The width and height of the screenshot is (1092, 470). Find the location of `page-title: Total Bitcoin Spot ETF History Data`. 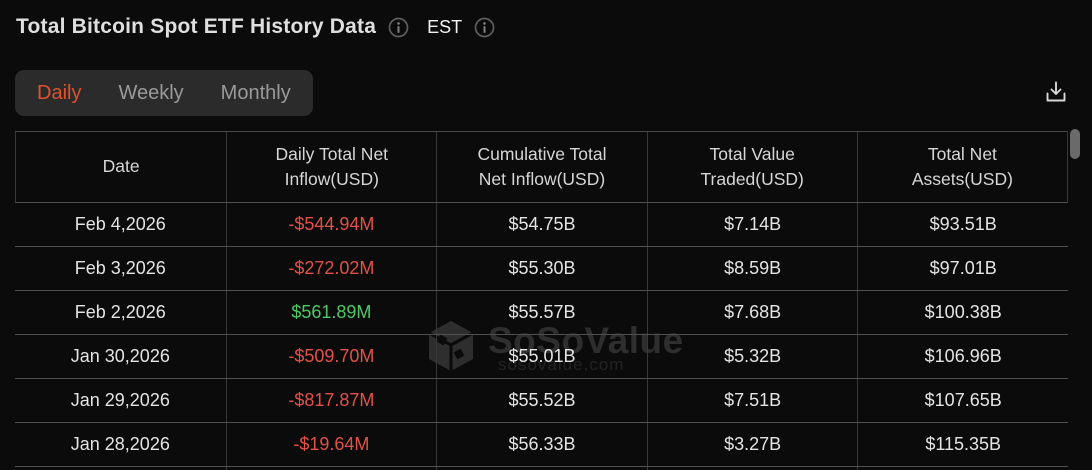

page-title: Total Bitcoin Spot ETF History Data is located at coordinates (196, 26).